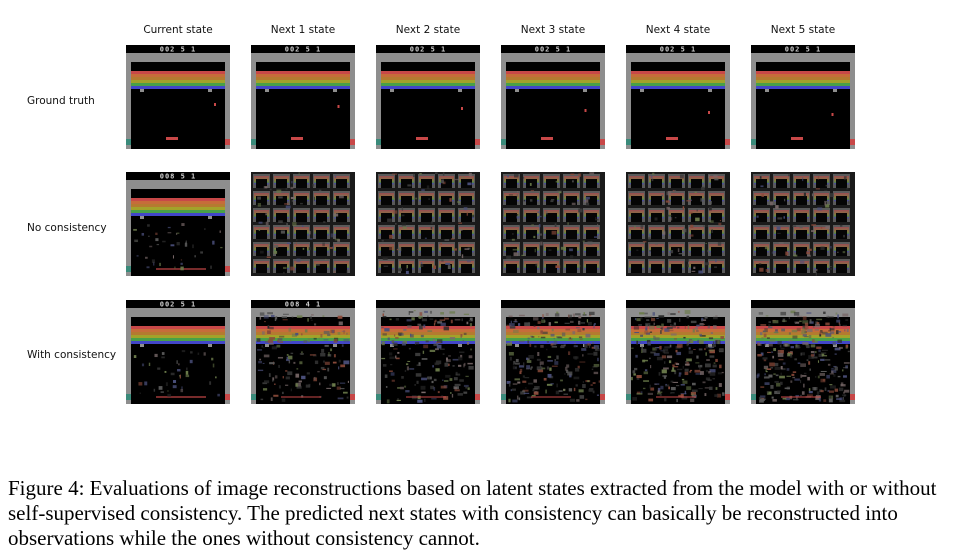  What do you see at coordinates (678, 30) in the screenshot?
I see `column-header-next-4: Next 4 state` at bounding box center [678, 30].